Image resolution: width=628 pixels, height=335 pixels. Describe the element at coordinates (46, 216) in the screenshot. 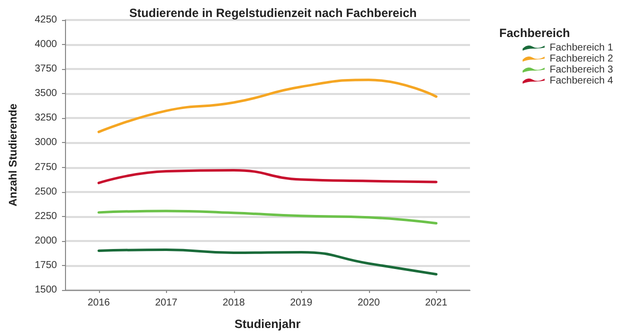

I see `y-tick-label: 2250` at that location.